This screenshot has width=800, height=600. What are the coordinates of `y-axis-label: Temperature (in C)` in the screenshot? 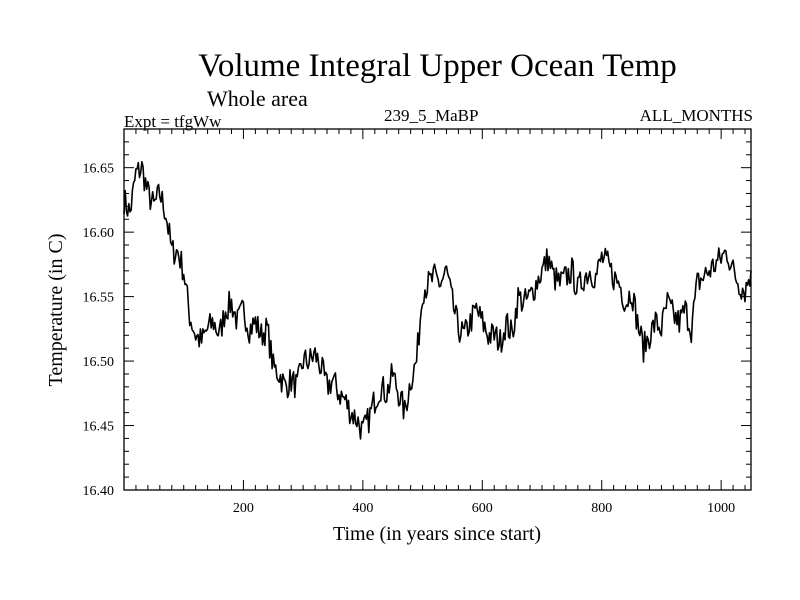 It's located at (56, 310).